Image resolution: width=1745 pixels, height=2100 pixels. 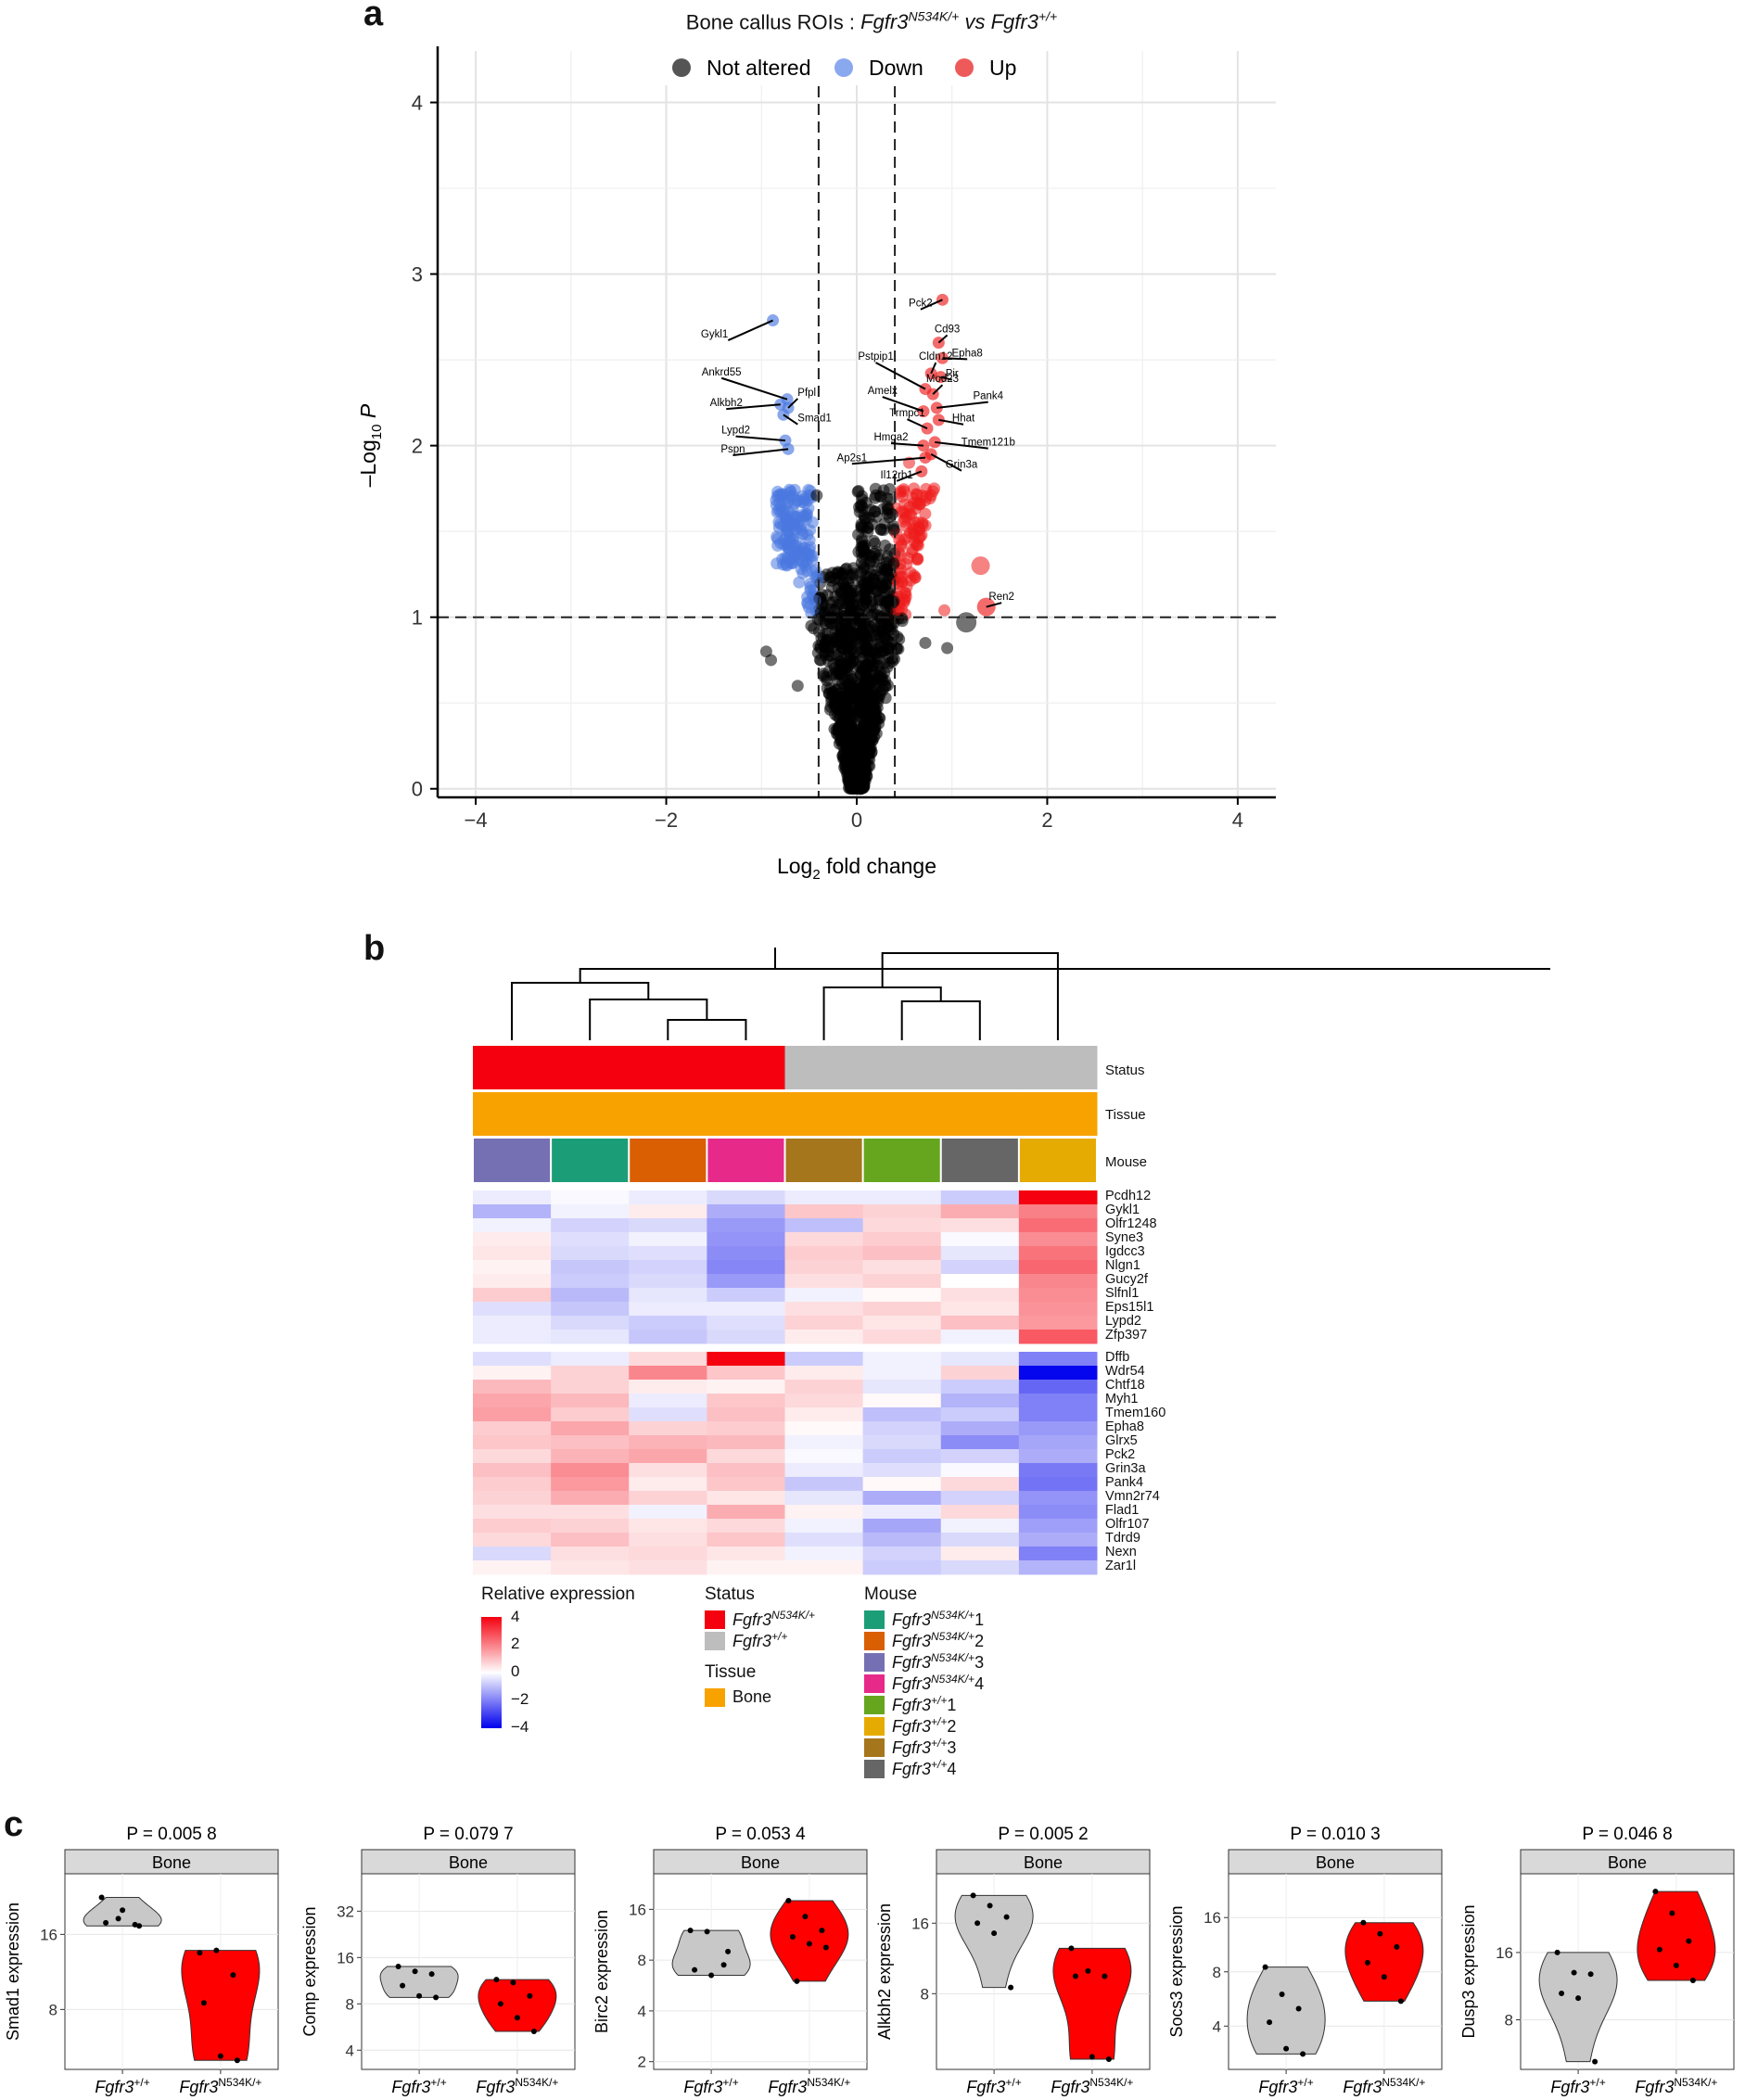 I want to click on p-value-dusp3: P = 0.046 8, so click(x=1627, y=1834).